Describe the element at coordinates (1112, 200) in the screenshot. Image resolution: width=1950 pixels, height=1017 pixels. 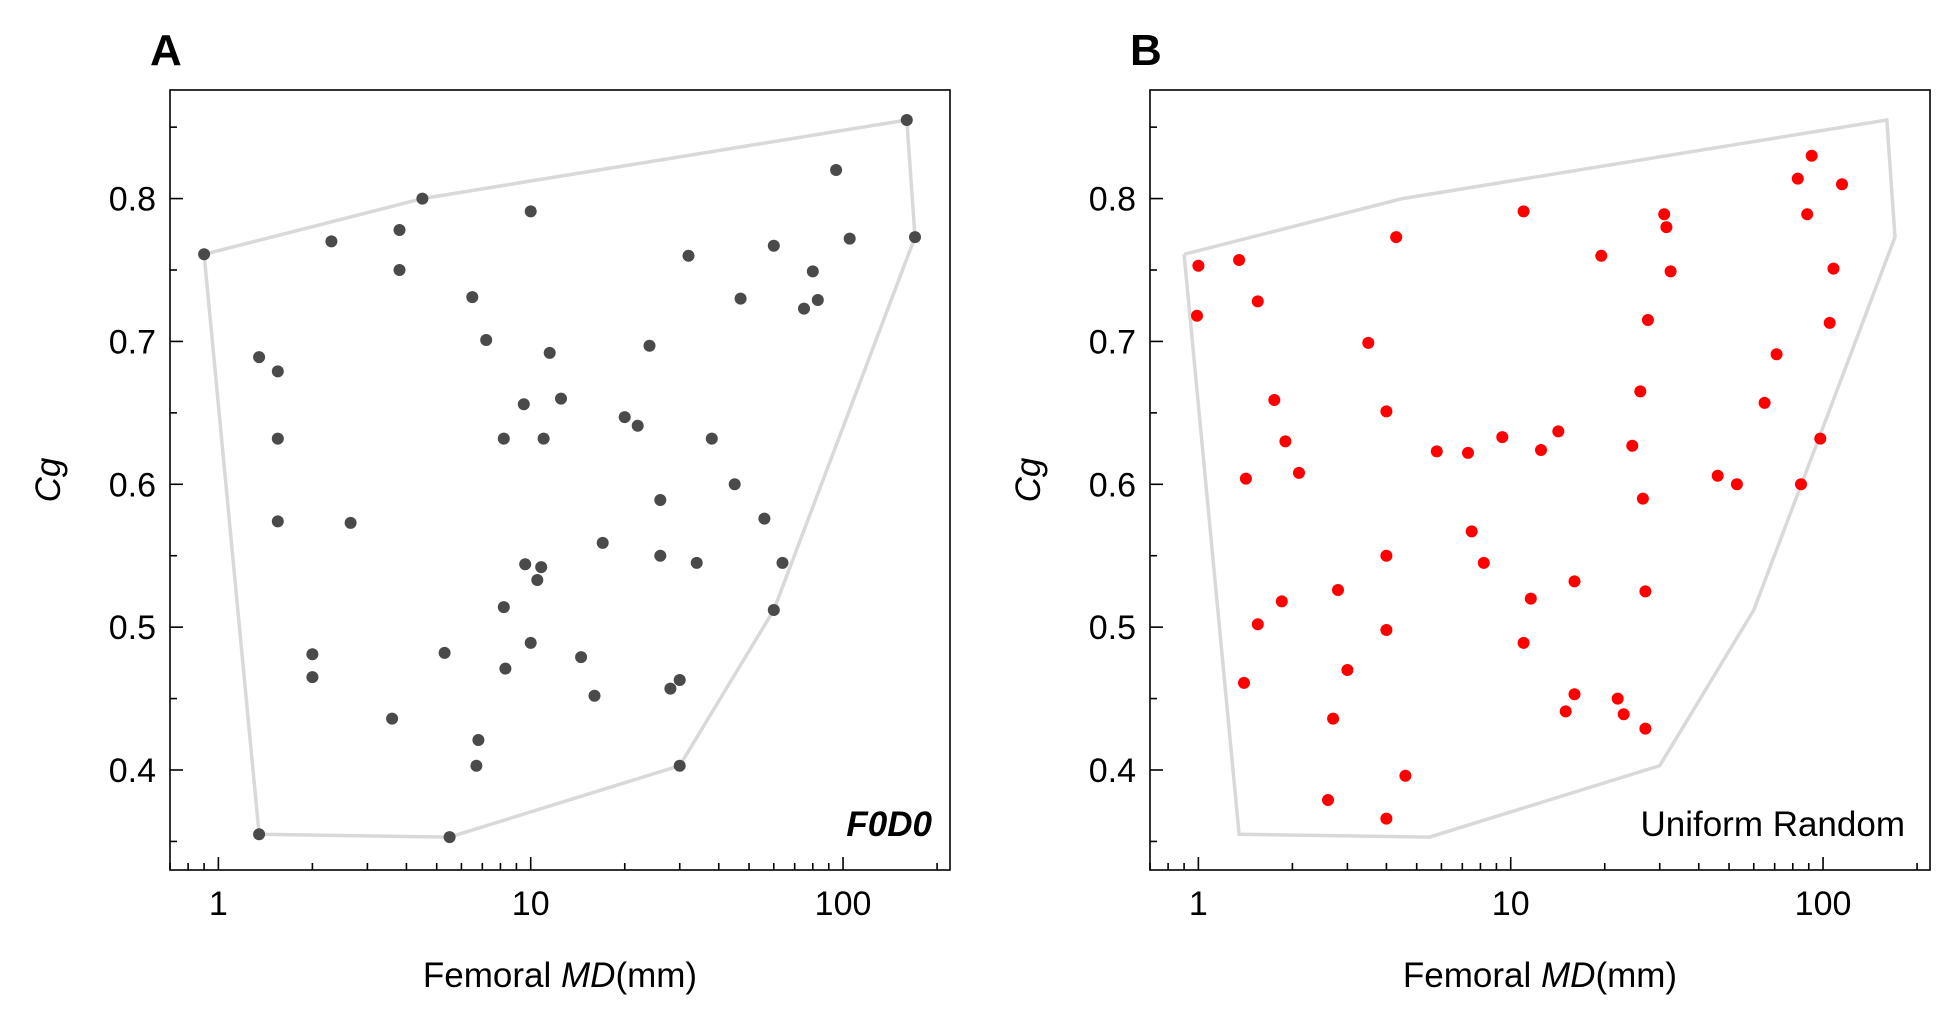
I see `y-tick-label: 0.8` at that location.